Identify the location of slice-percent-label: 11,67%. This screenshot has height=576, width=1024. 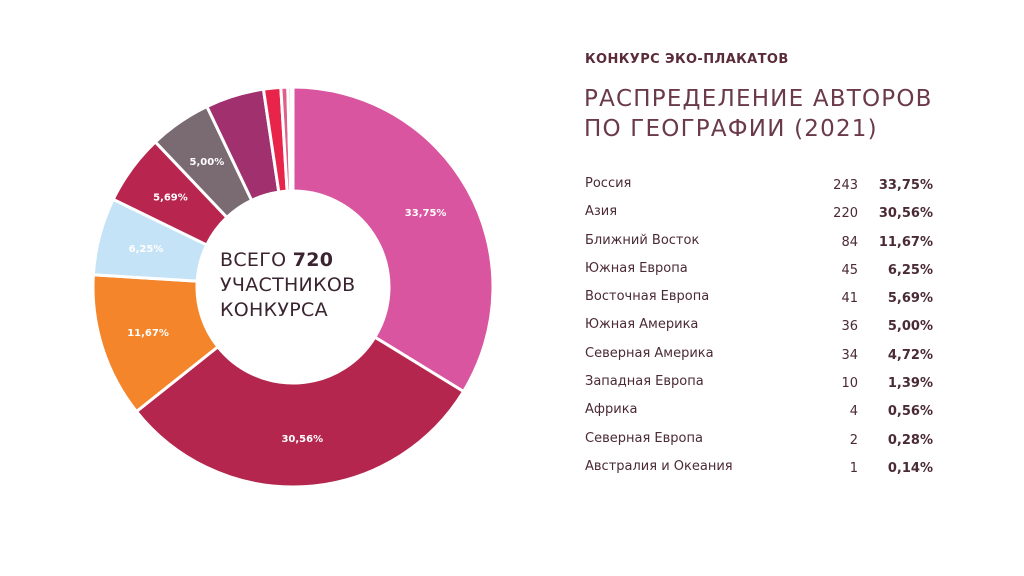
(148, 333).